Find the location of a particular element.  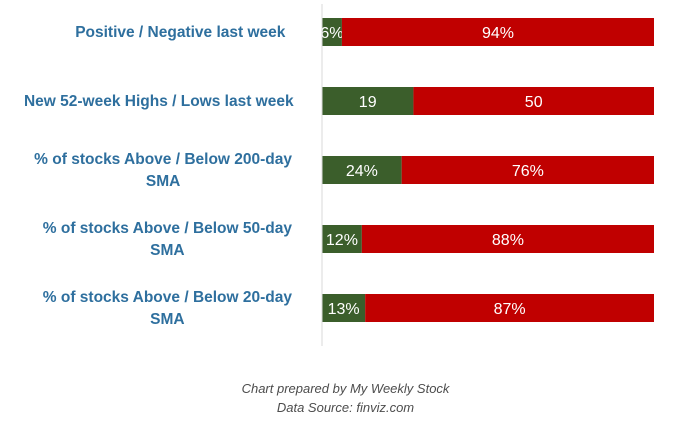

data-label: 12% is located at coordinates (342, 240).